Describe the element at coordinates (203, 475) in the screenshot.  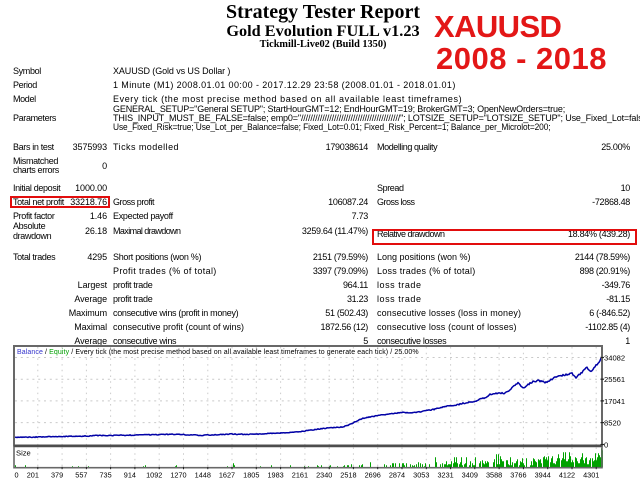
I see `svg-text: 1448` at that location.